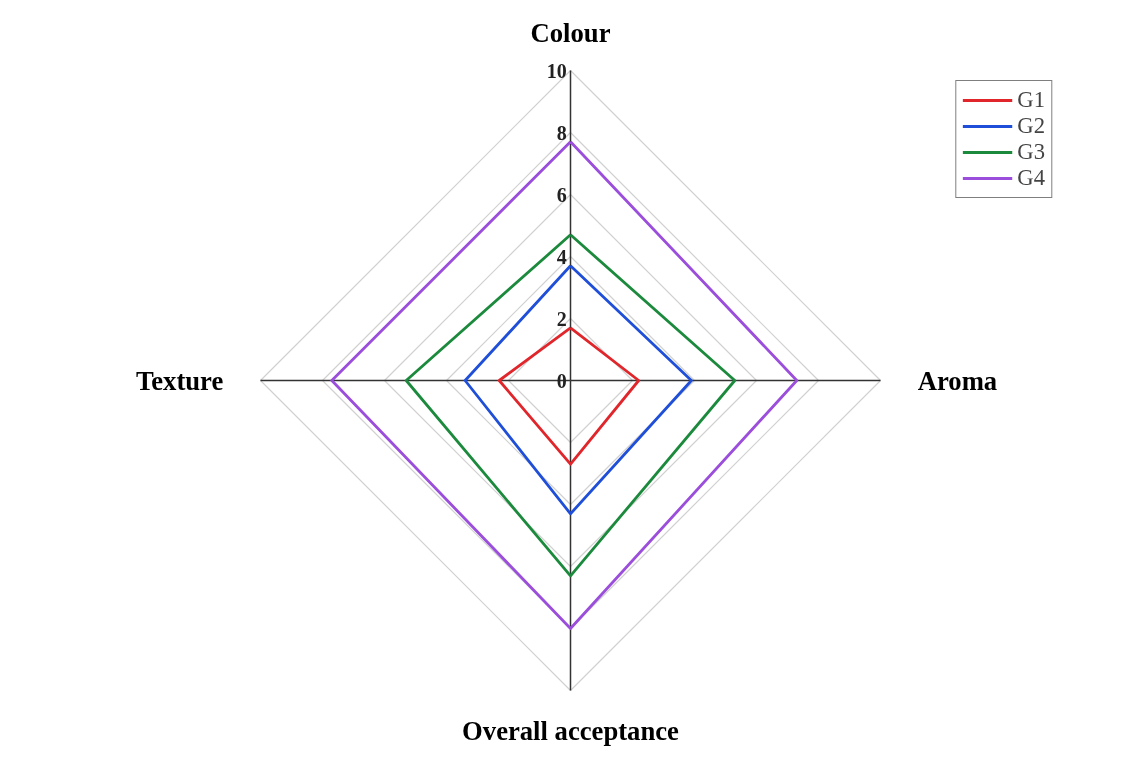 The width and height of the screenshot is (1132, 758). I want to click on spoke-label: Texture, so click(179, 380).